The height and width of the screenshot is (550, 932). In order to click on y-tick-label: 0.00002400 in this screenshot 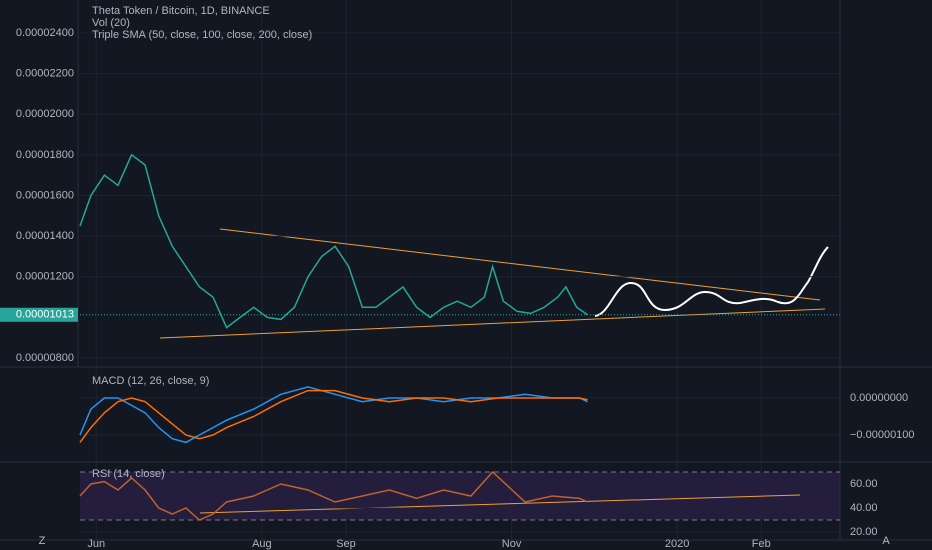, I will do `click(45, 33)`.